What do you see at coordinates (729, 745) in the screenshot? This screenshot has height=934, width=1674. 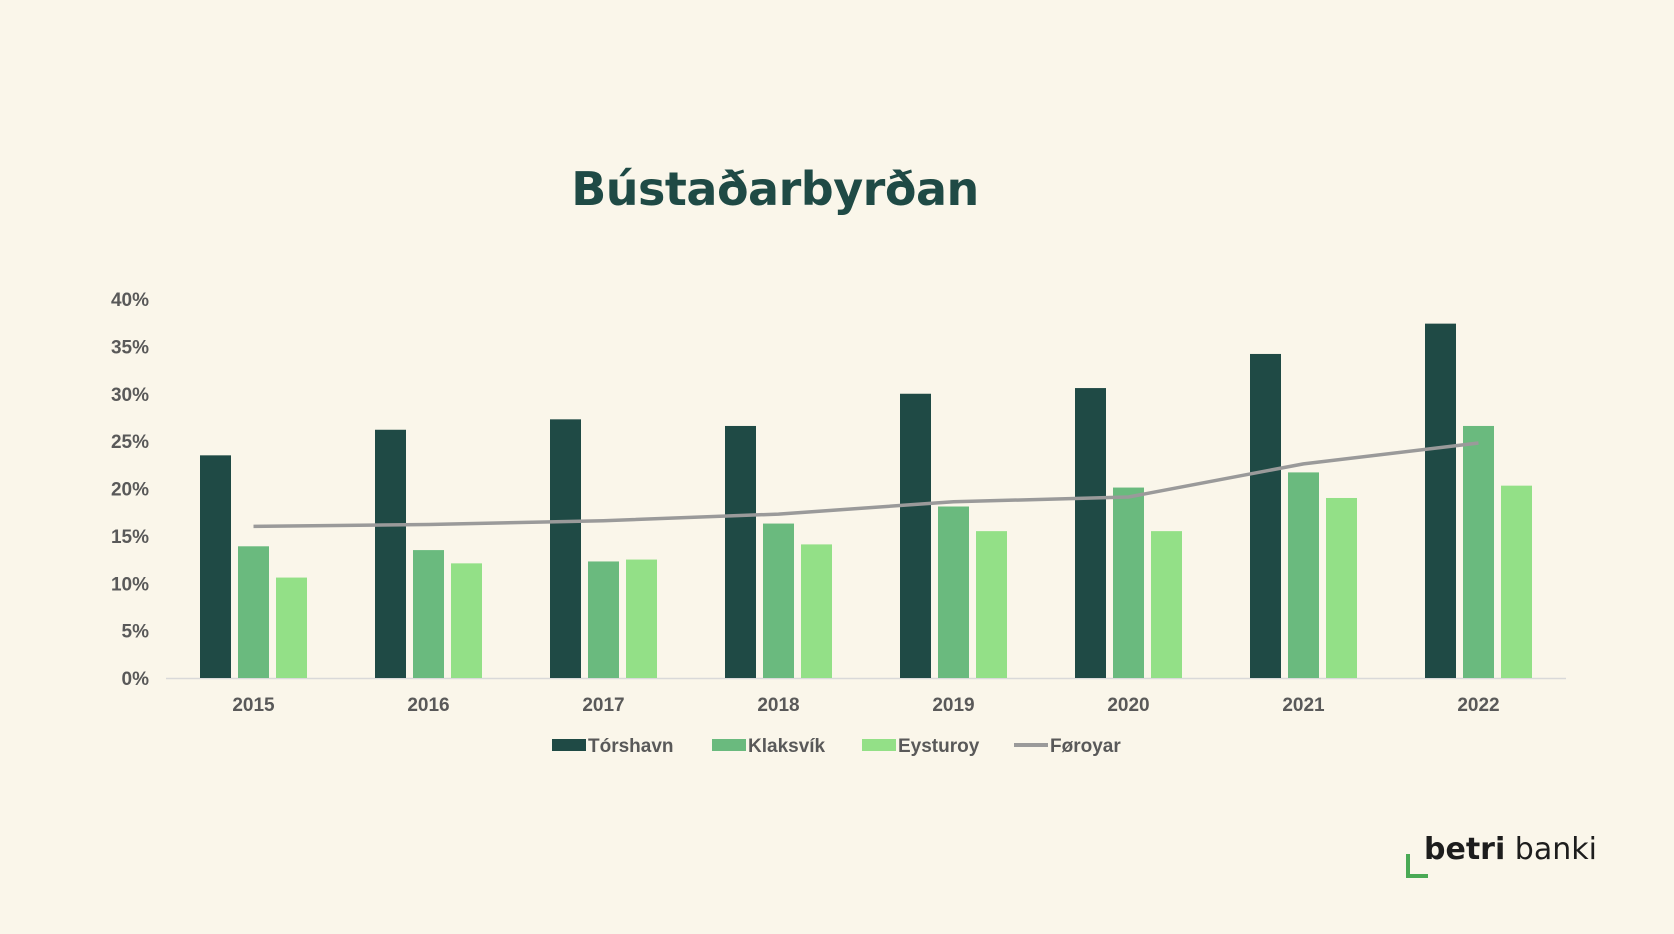 I see `legend-swatch-klaksvík` at bounding box center [729, 745].